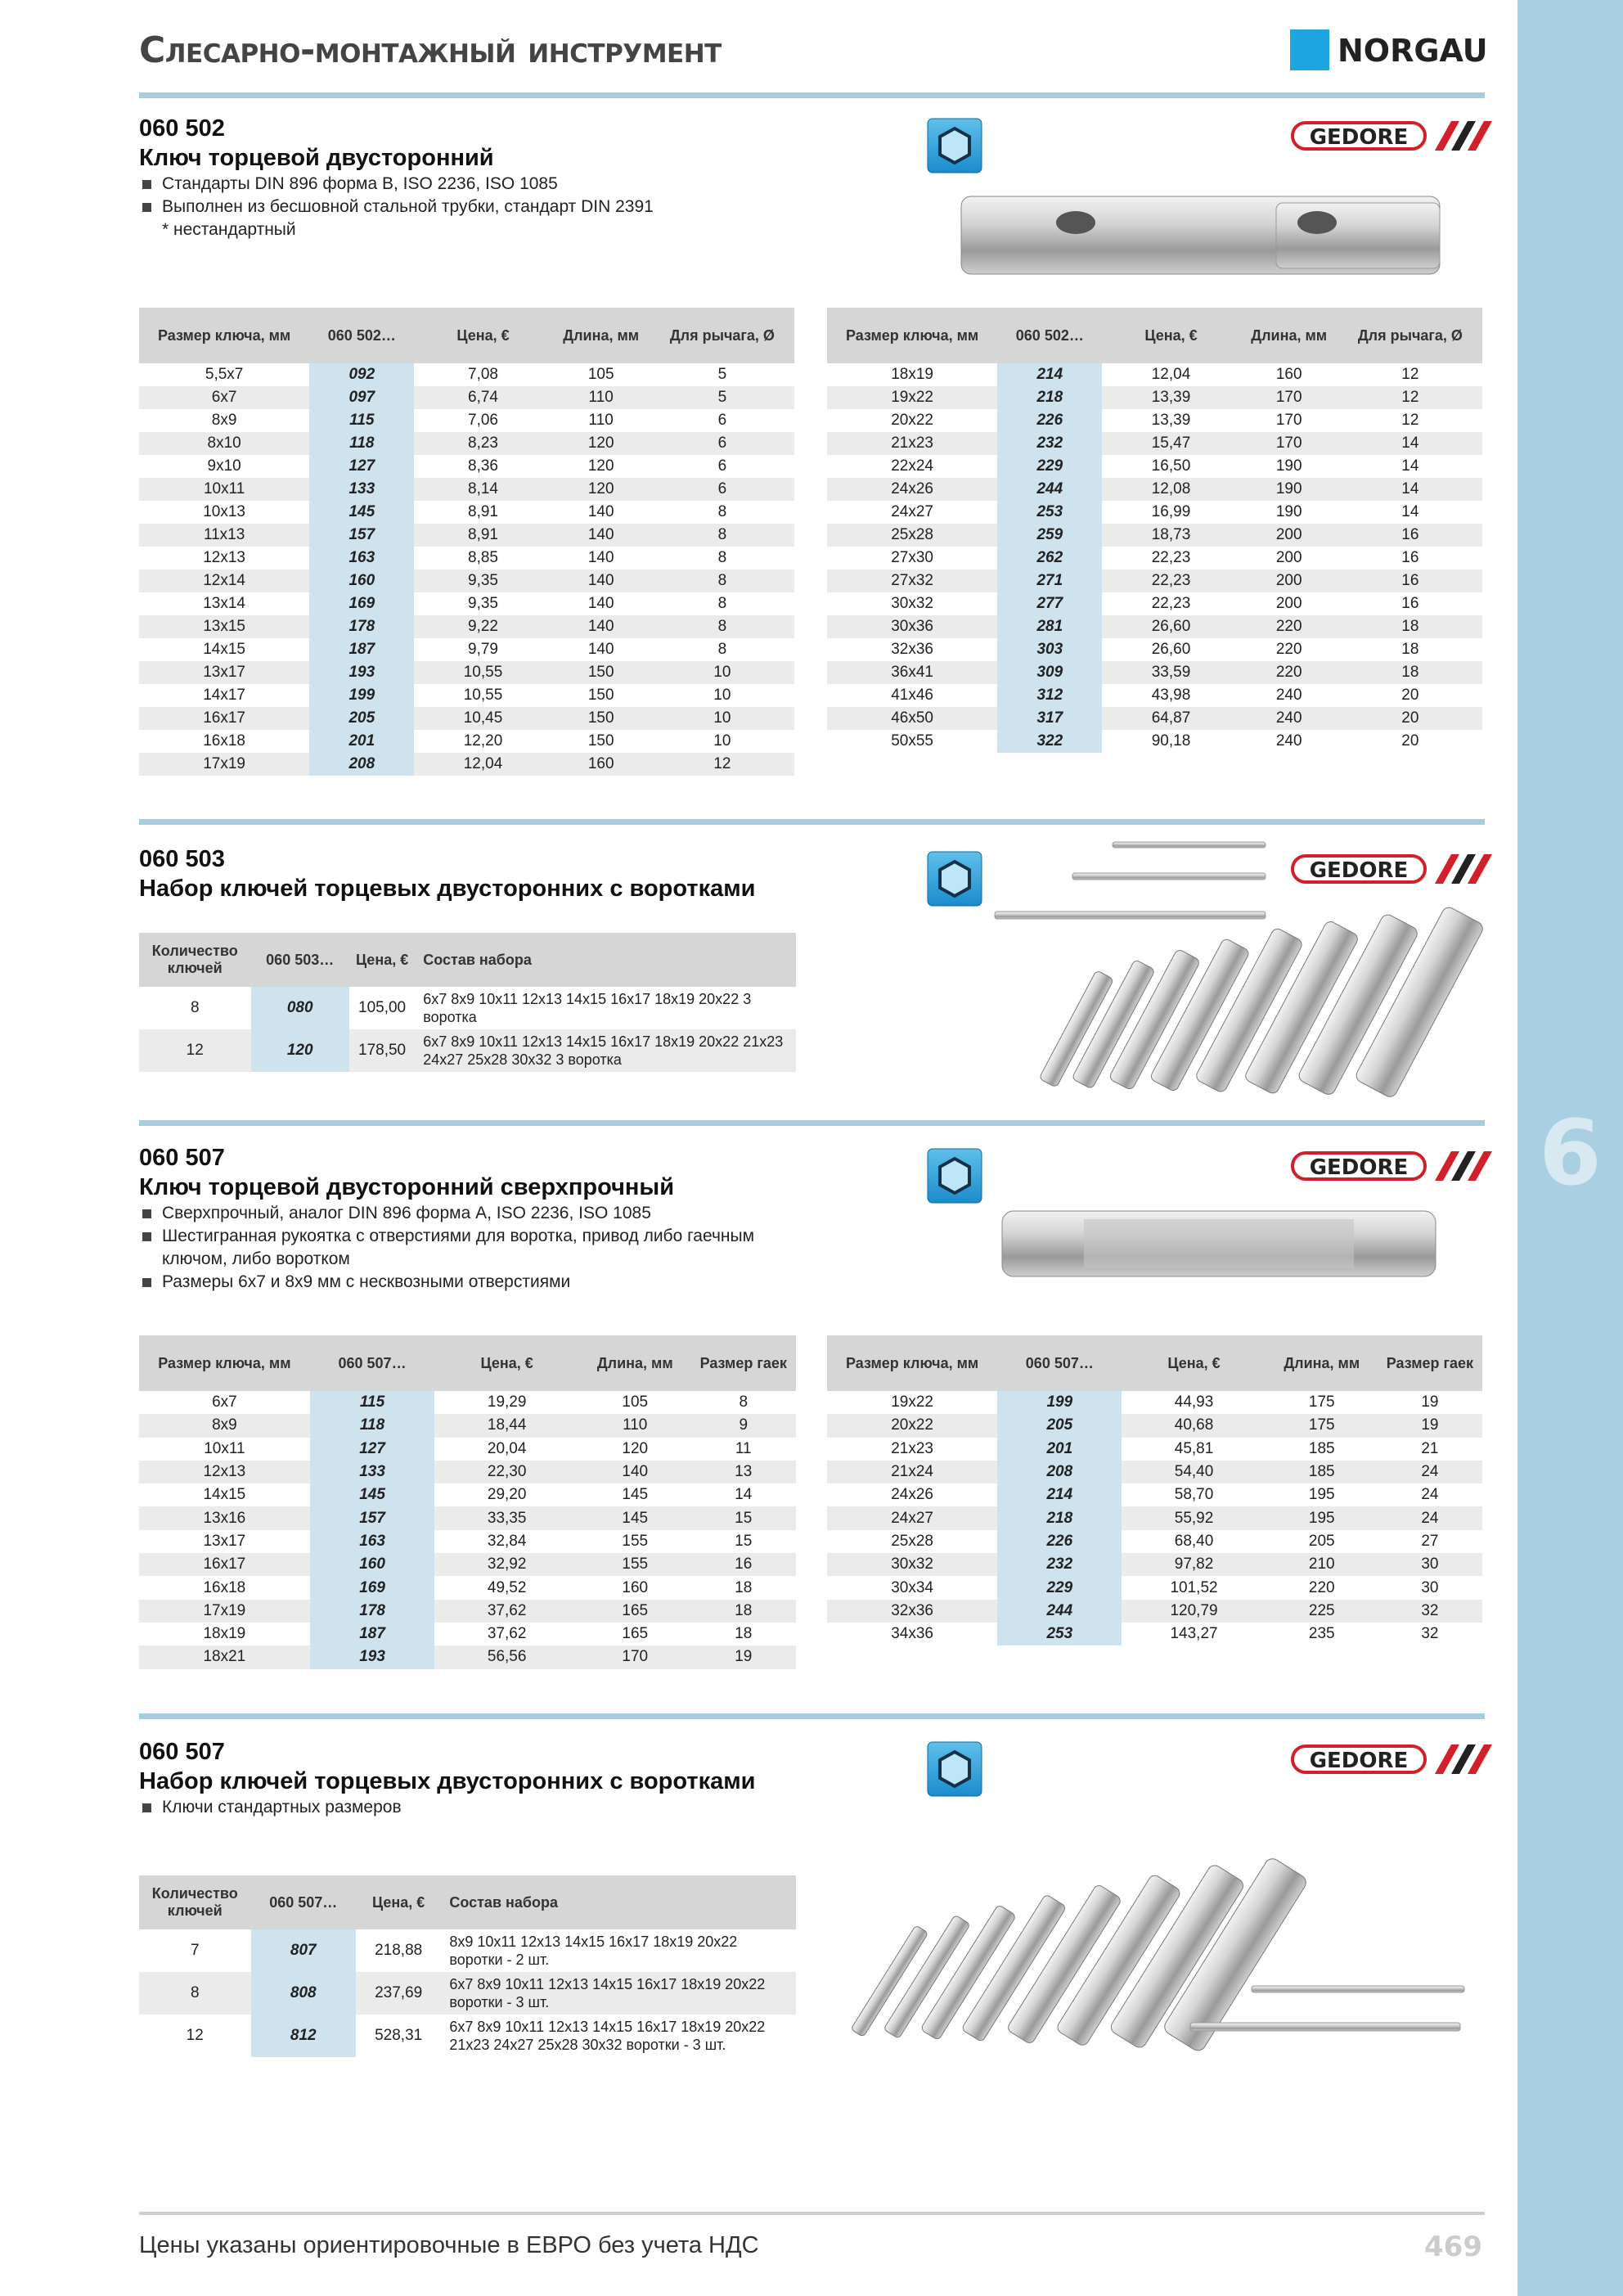 This screenshot has height=2296, width=1623. What do you see at coordinates (1059, 1426) in the screenshot?
I see `article-code: 205` at bounding box center [1059, 1426].